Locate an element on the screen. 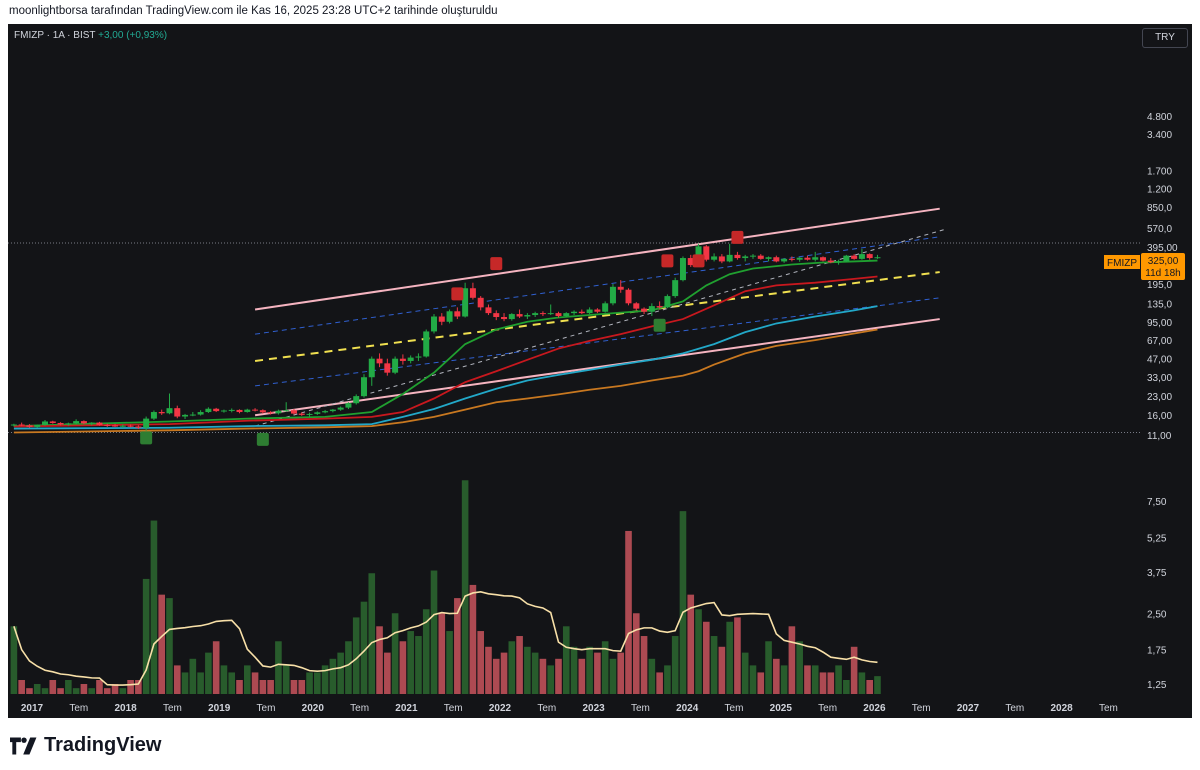 The width and height of the screenshot is (1200, 770). symbol-legend: FMIZP · 1A · BIST +3,00 (+0,93%) is located at coordinates (90, 35).